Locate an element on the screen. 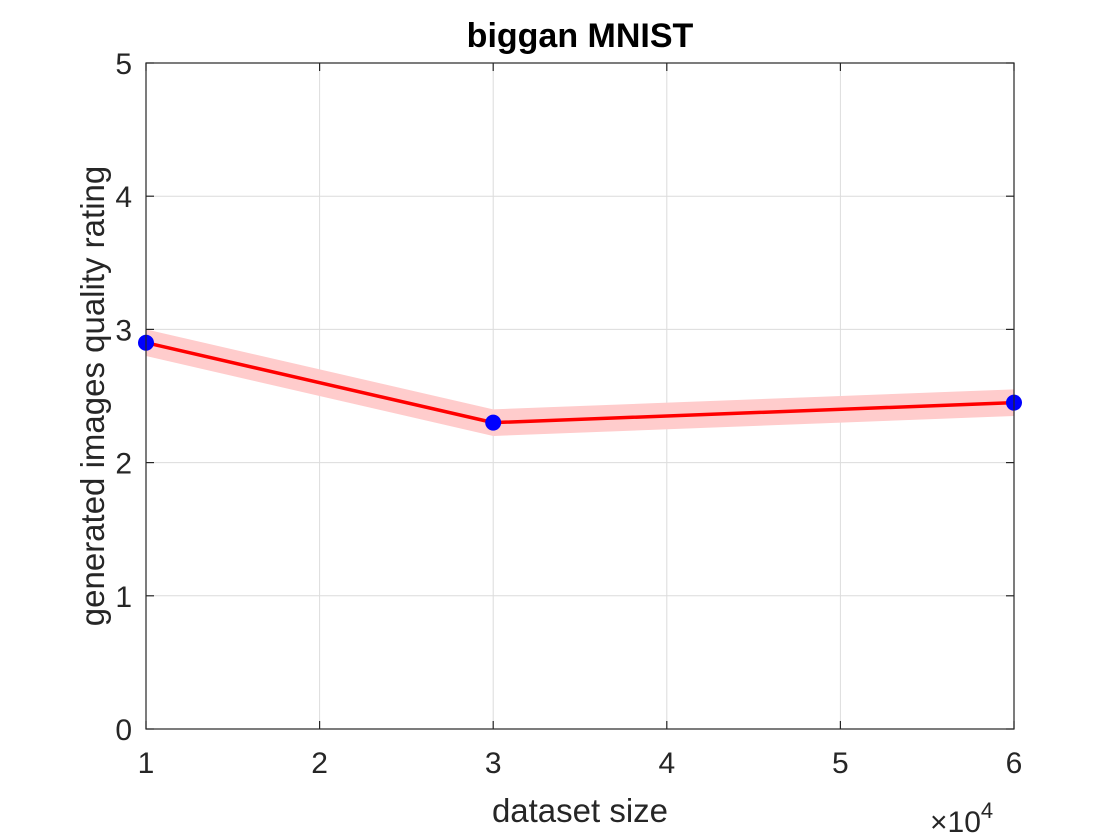  y-axis-label: generated images quality rating is located at coordinates (92, 396).